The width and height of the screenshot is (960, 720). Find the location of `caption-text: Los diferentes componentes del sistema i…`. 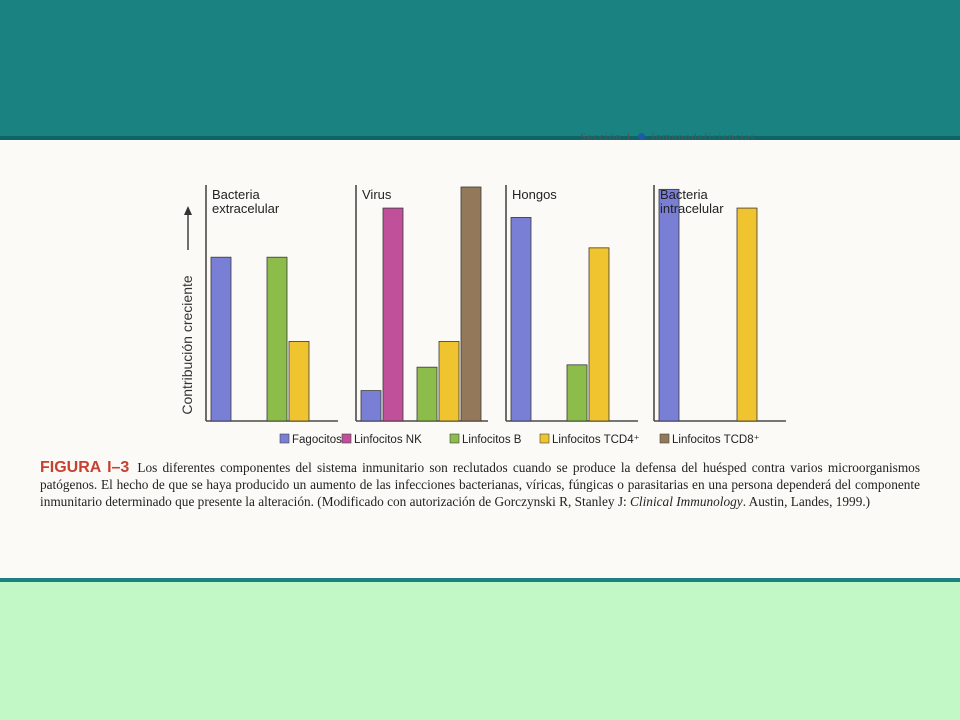

caption-text: Los diferentes componentes del sistema i… is located at coordinates (480, 484).